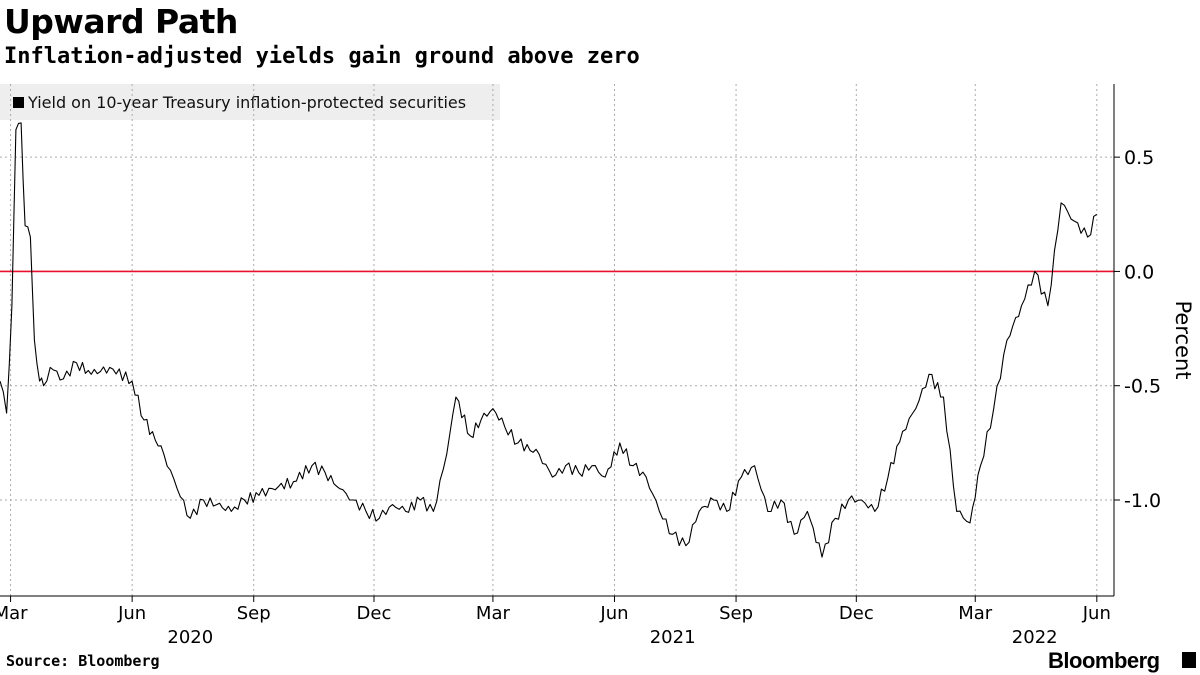  Describe the element at coordinates (1142, 387) in the screenshot. I see `y-tick-label: -0.5` at that location.